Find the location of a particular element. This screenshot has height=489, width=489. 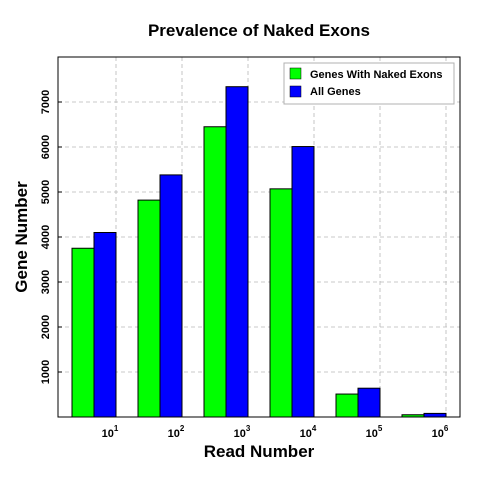

y-tick-labels: 1000 2000 3000 4000 5000 6000 7000 is located at coordinates (51, 237).